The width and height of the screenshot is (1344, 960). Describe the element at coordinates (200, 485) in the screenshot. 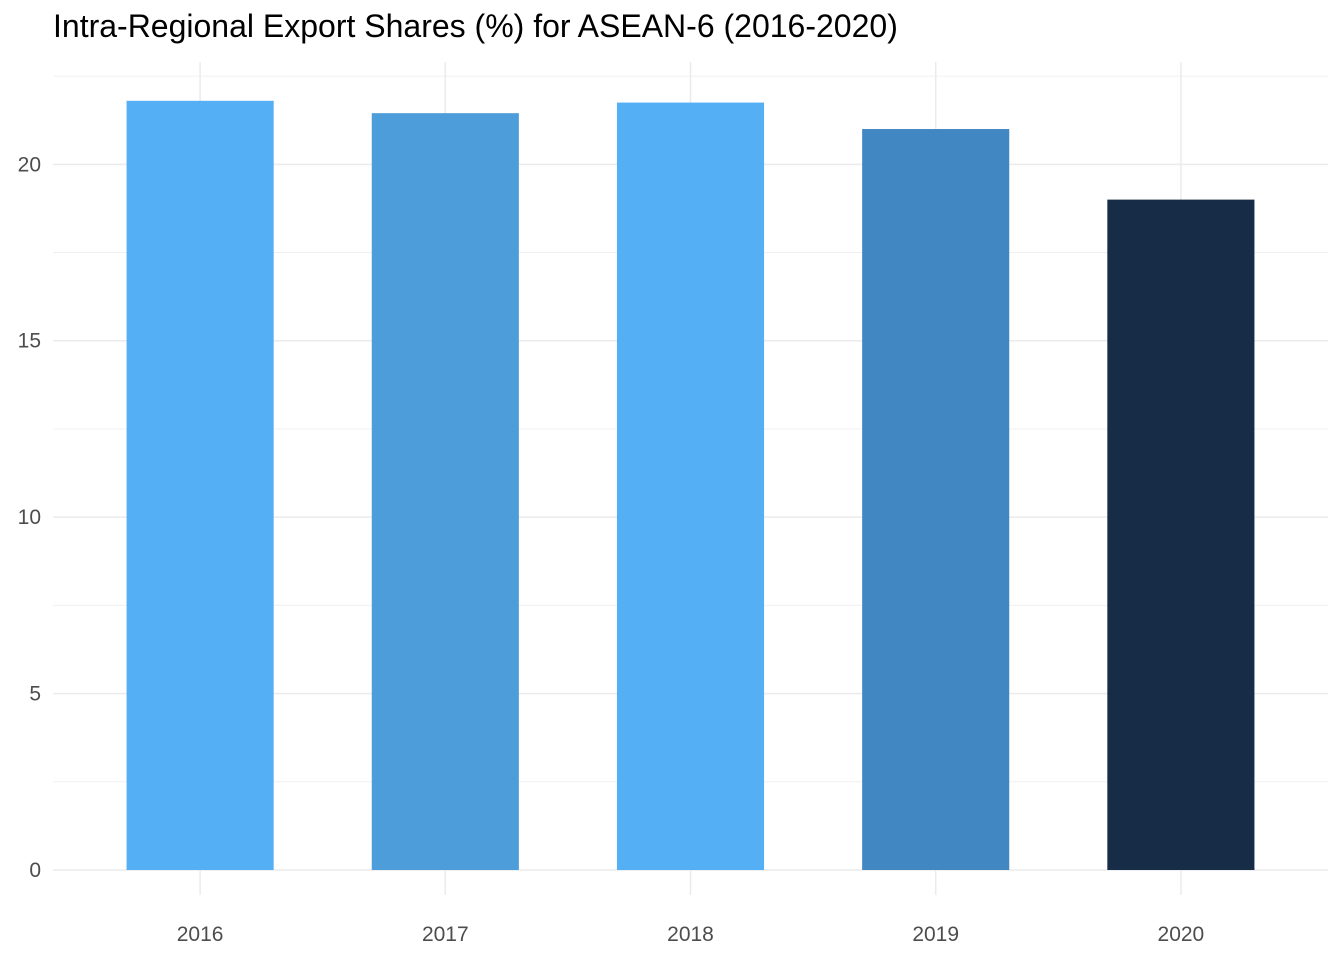

I see `bar-2016` at that location.